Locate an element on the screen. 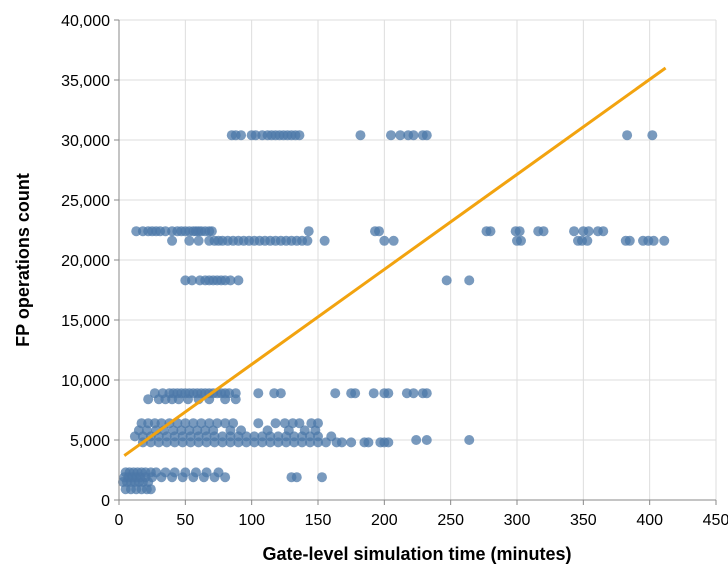 The image size is (728, 574). x-tick: 200 is located at coordinates (384, 514).